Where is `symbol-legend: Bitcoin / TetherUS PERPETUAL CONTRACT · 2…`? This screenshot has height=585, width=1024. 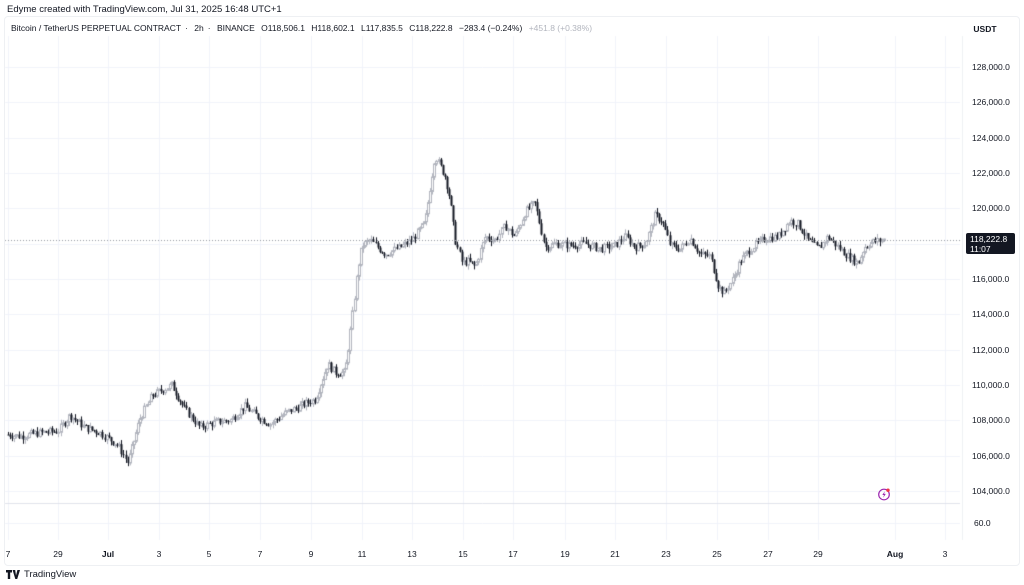
symbol-legend: Bitcoin / TetherUS PERPETUAL CONTRACT · 2… is located at coordinates (302, 28).